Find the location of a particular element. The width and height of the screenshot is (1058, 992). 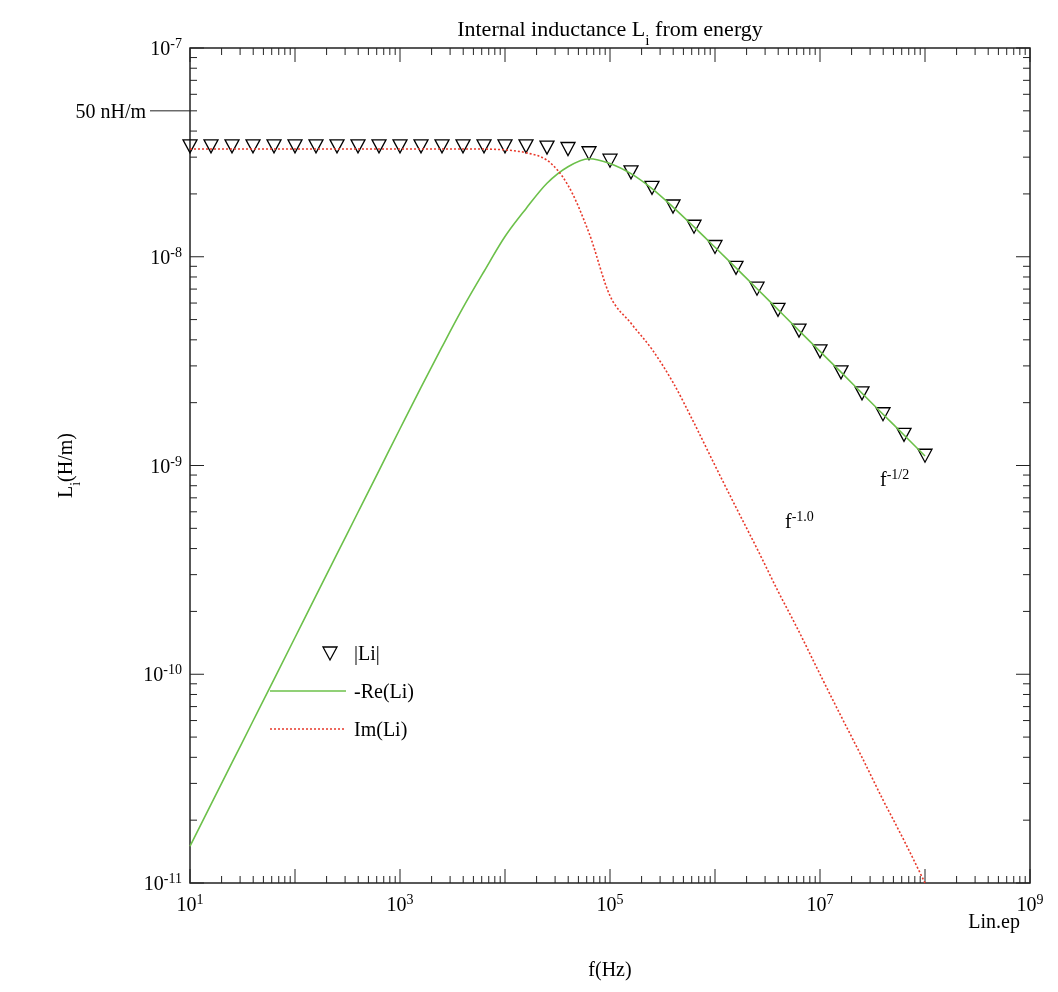

y-tick-label: 10$^{-9}$ is located at coordinates (166, 465).